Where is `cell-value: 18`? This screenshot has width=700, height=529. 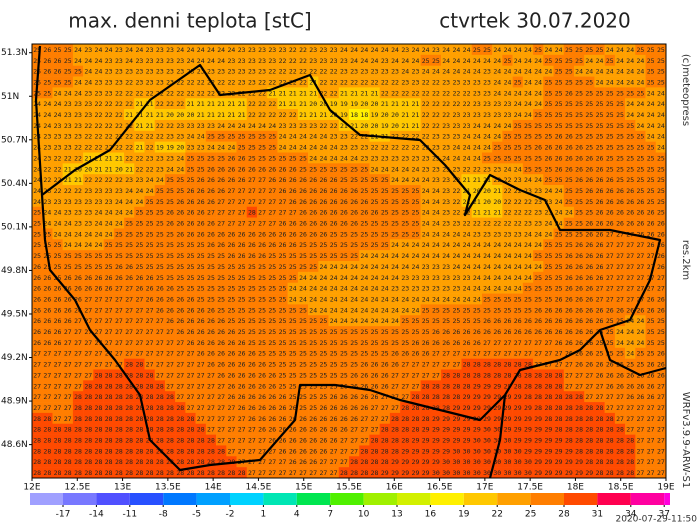
cell-value: 18 is located at coordinates (354, 115).